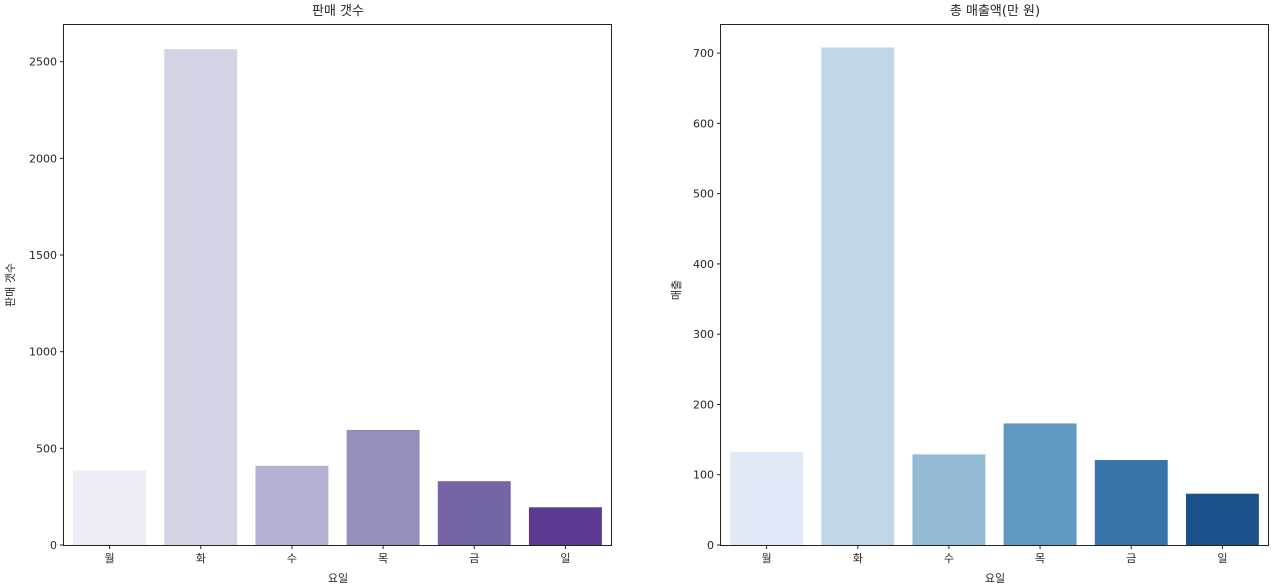  Describe the element at coordinates (43, 255) in the screenshot. I see `y-tick-label: 1500` at that location.